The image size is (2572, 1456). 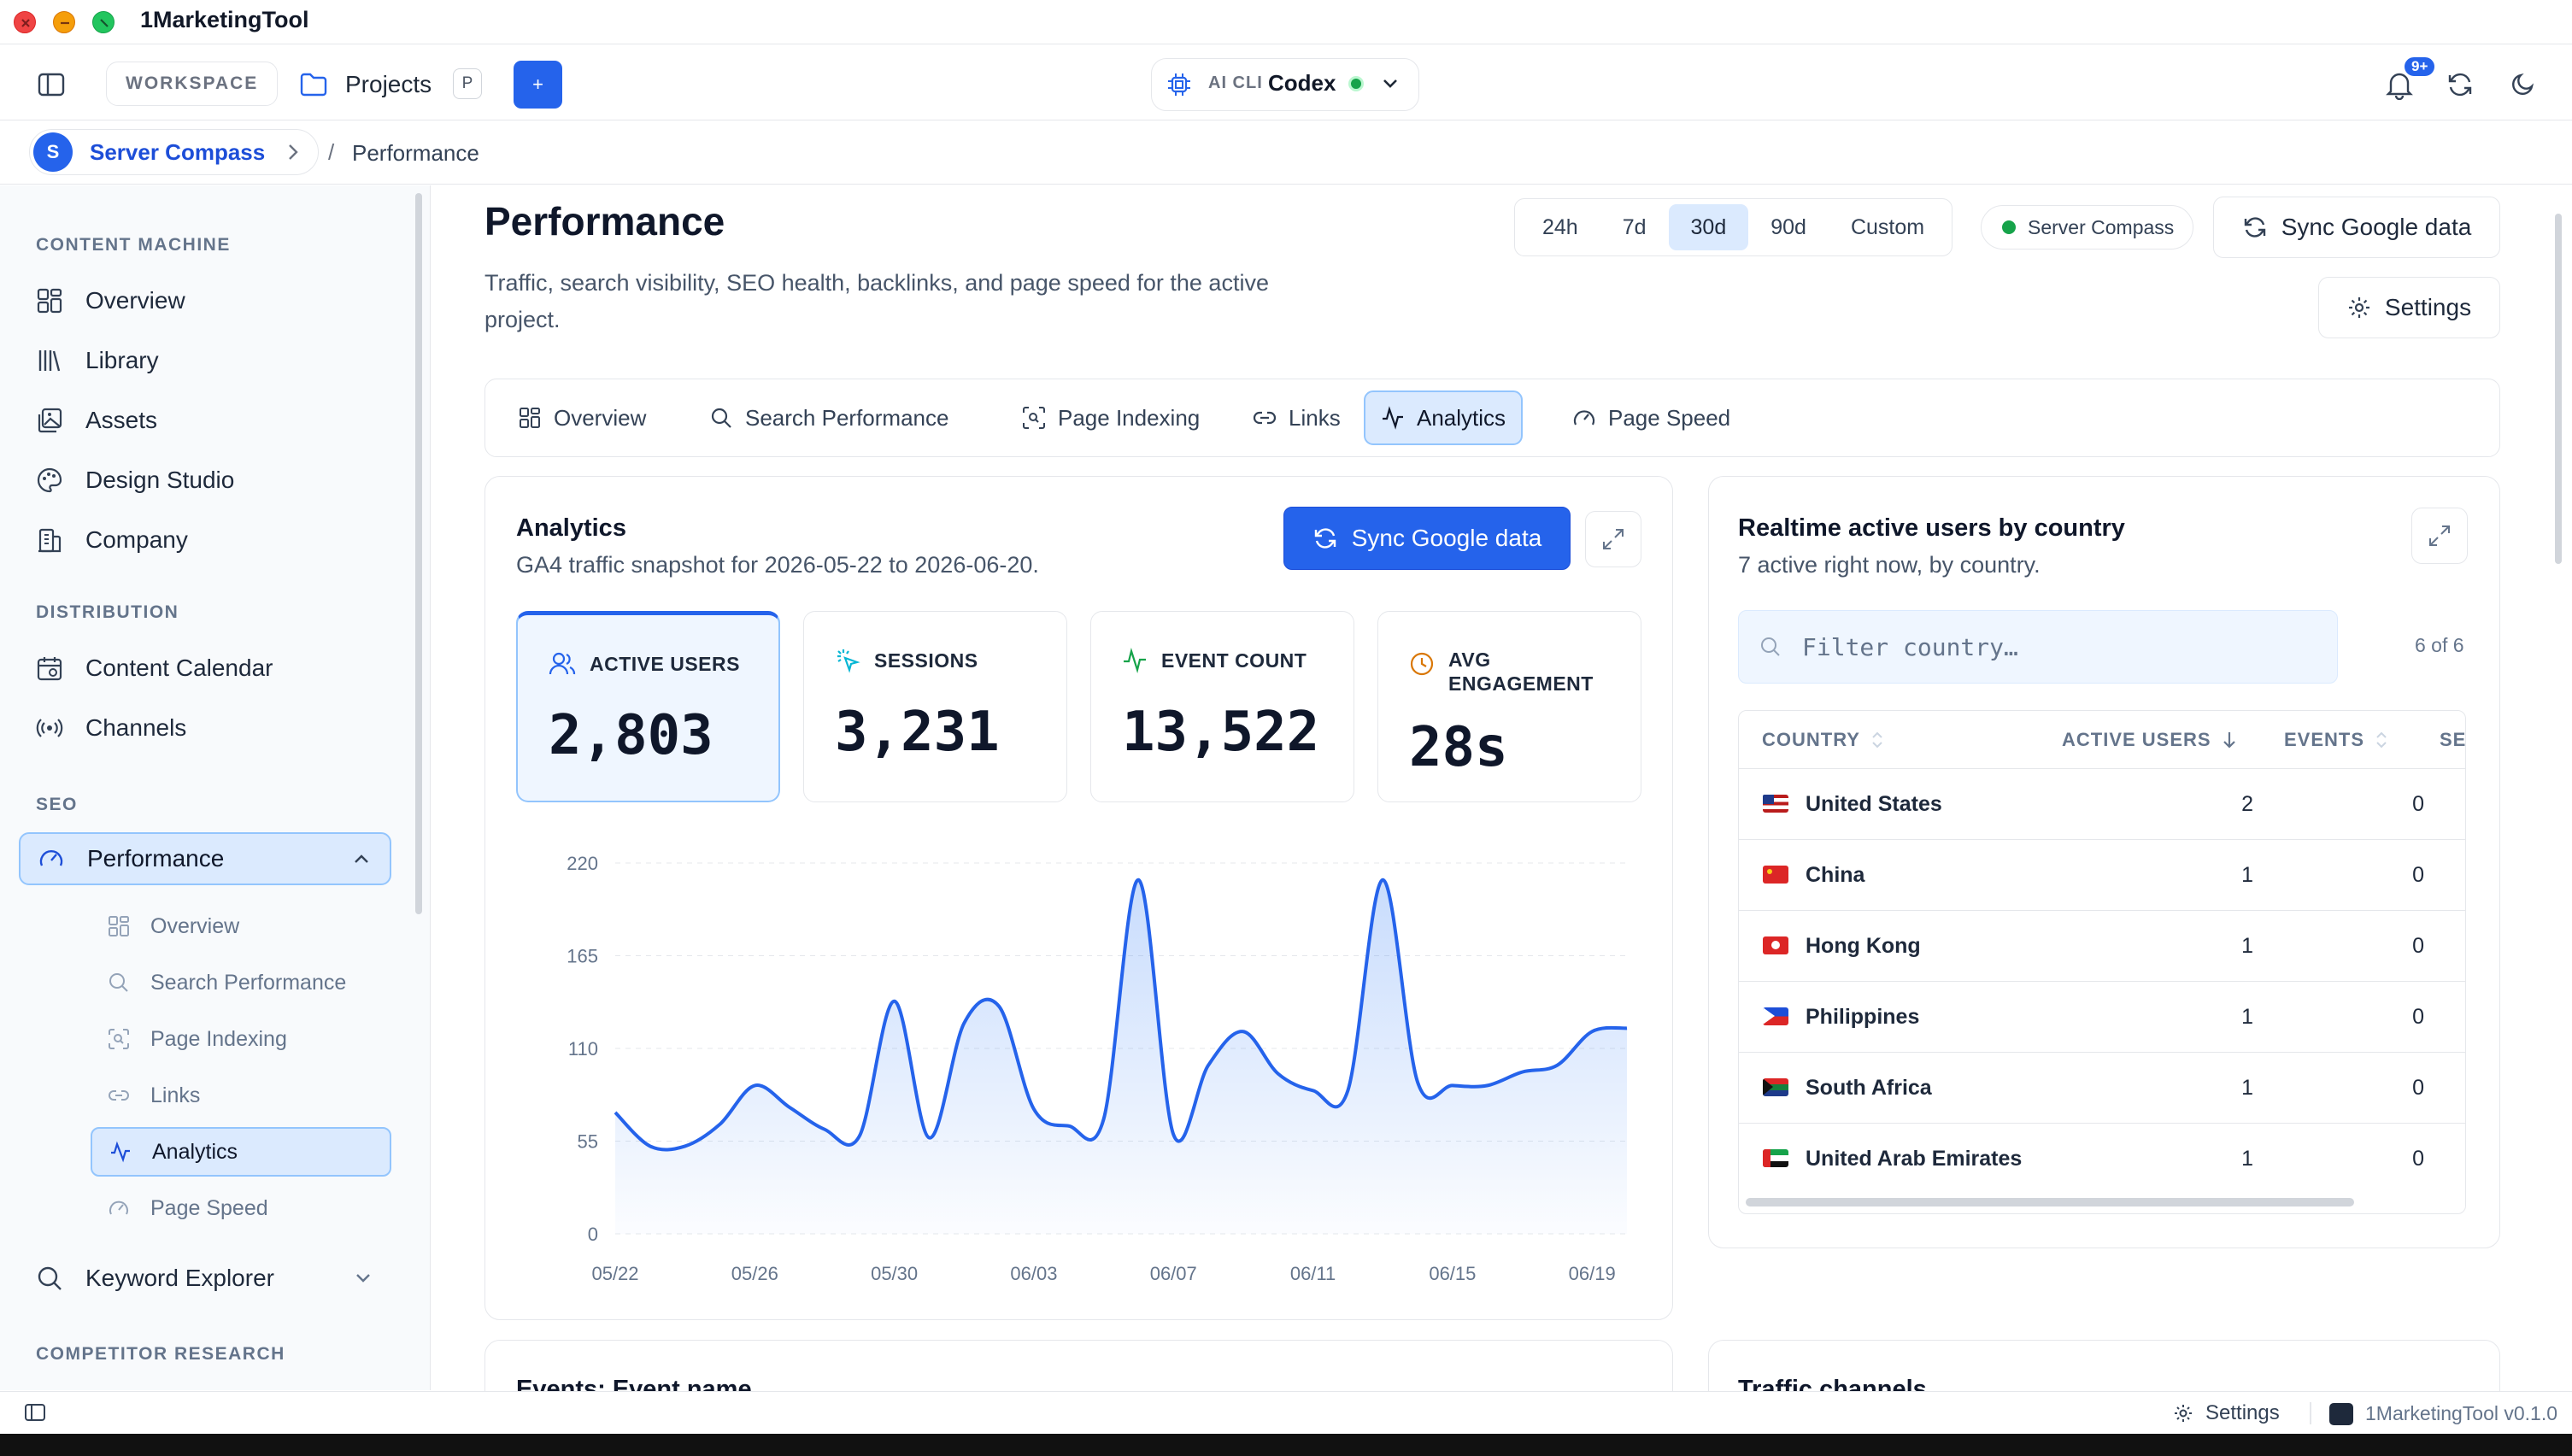 I want to click on table-row: China 1 0, so click(x=2102, y=874).